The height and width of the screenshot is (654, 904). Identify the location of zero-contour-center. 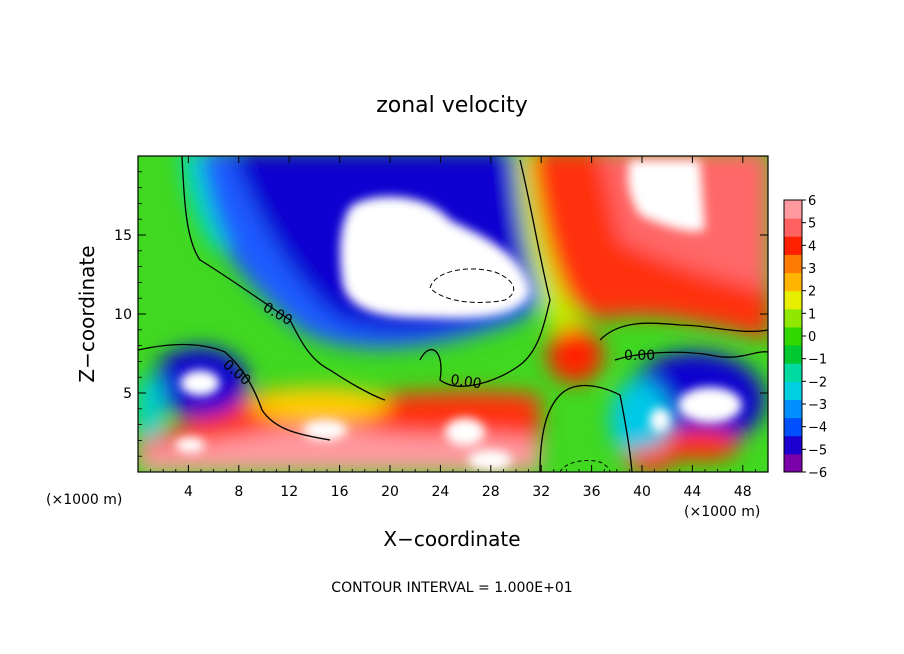
(485, 273).